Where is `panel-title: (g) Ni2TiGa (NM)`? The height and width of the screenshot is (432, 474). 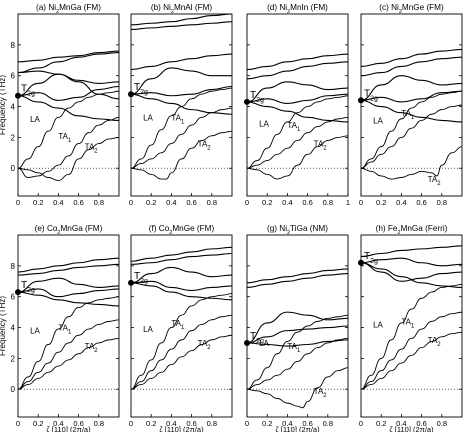 panel-title: (g) Ni2TiGa (NM) is located at coordinates (297, 230).